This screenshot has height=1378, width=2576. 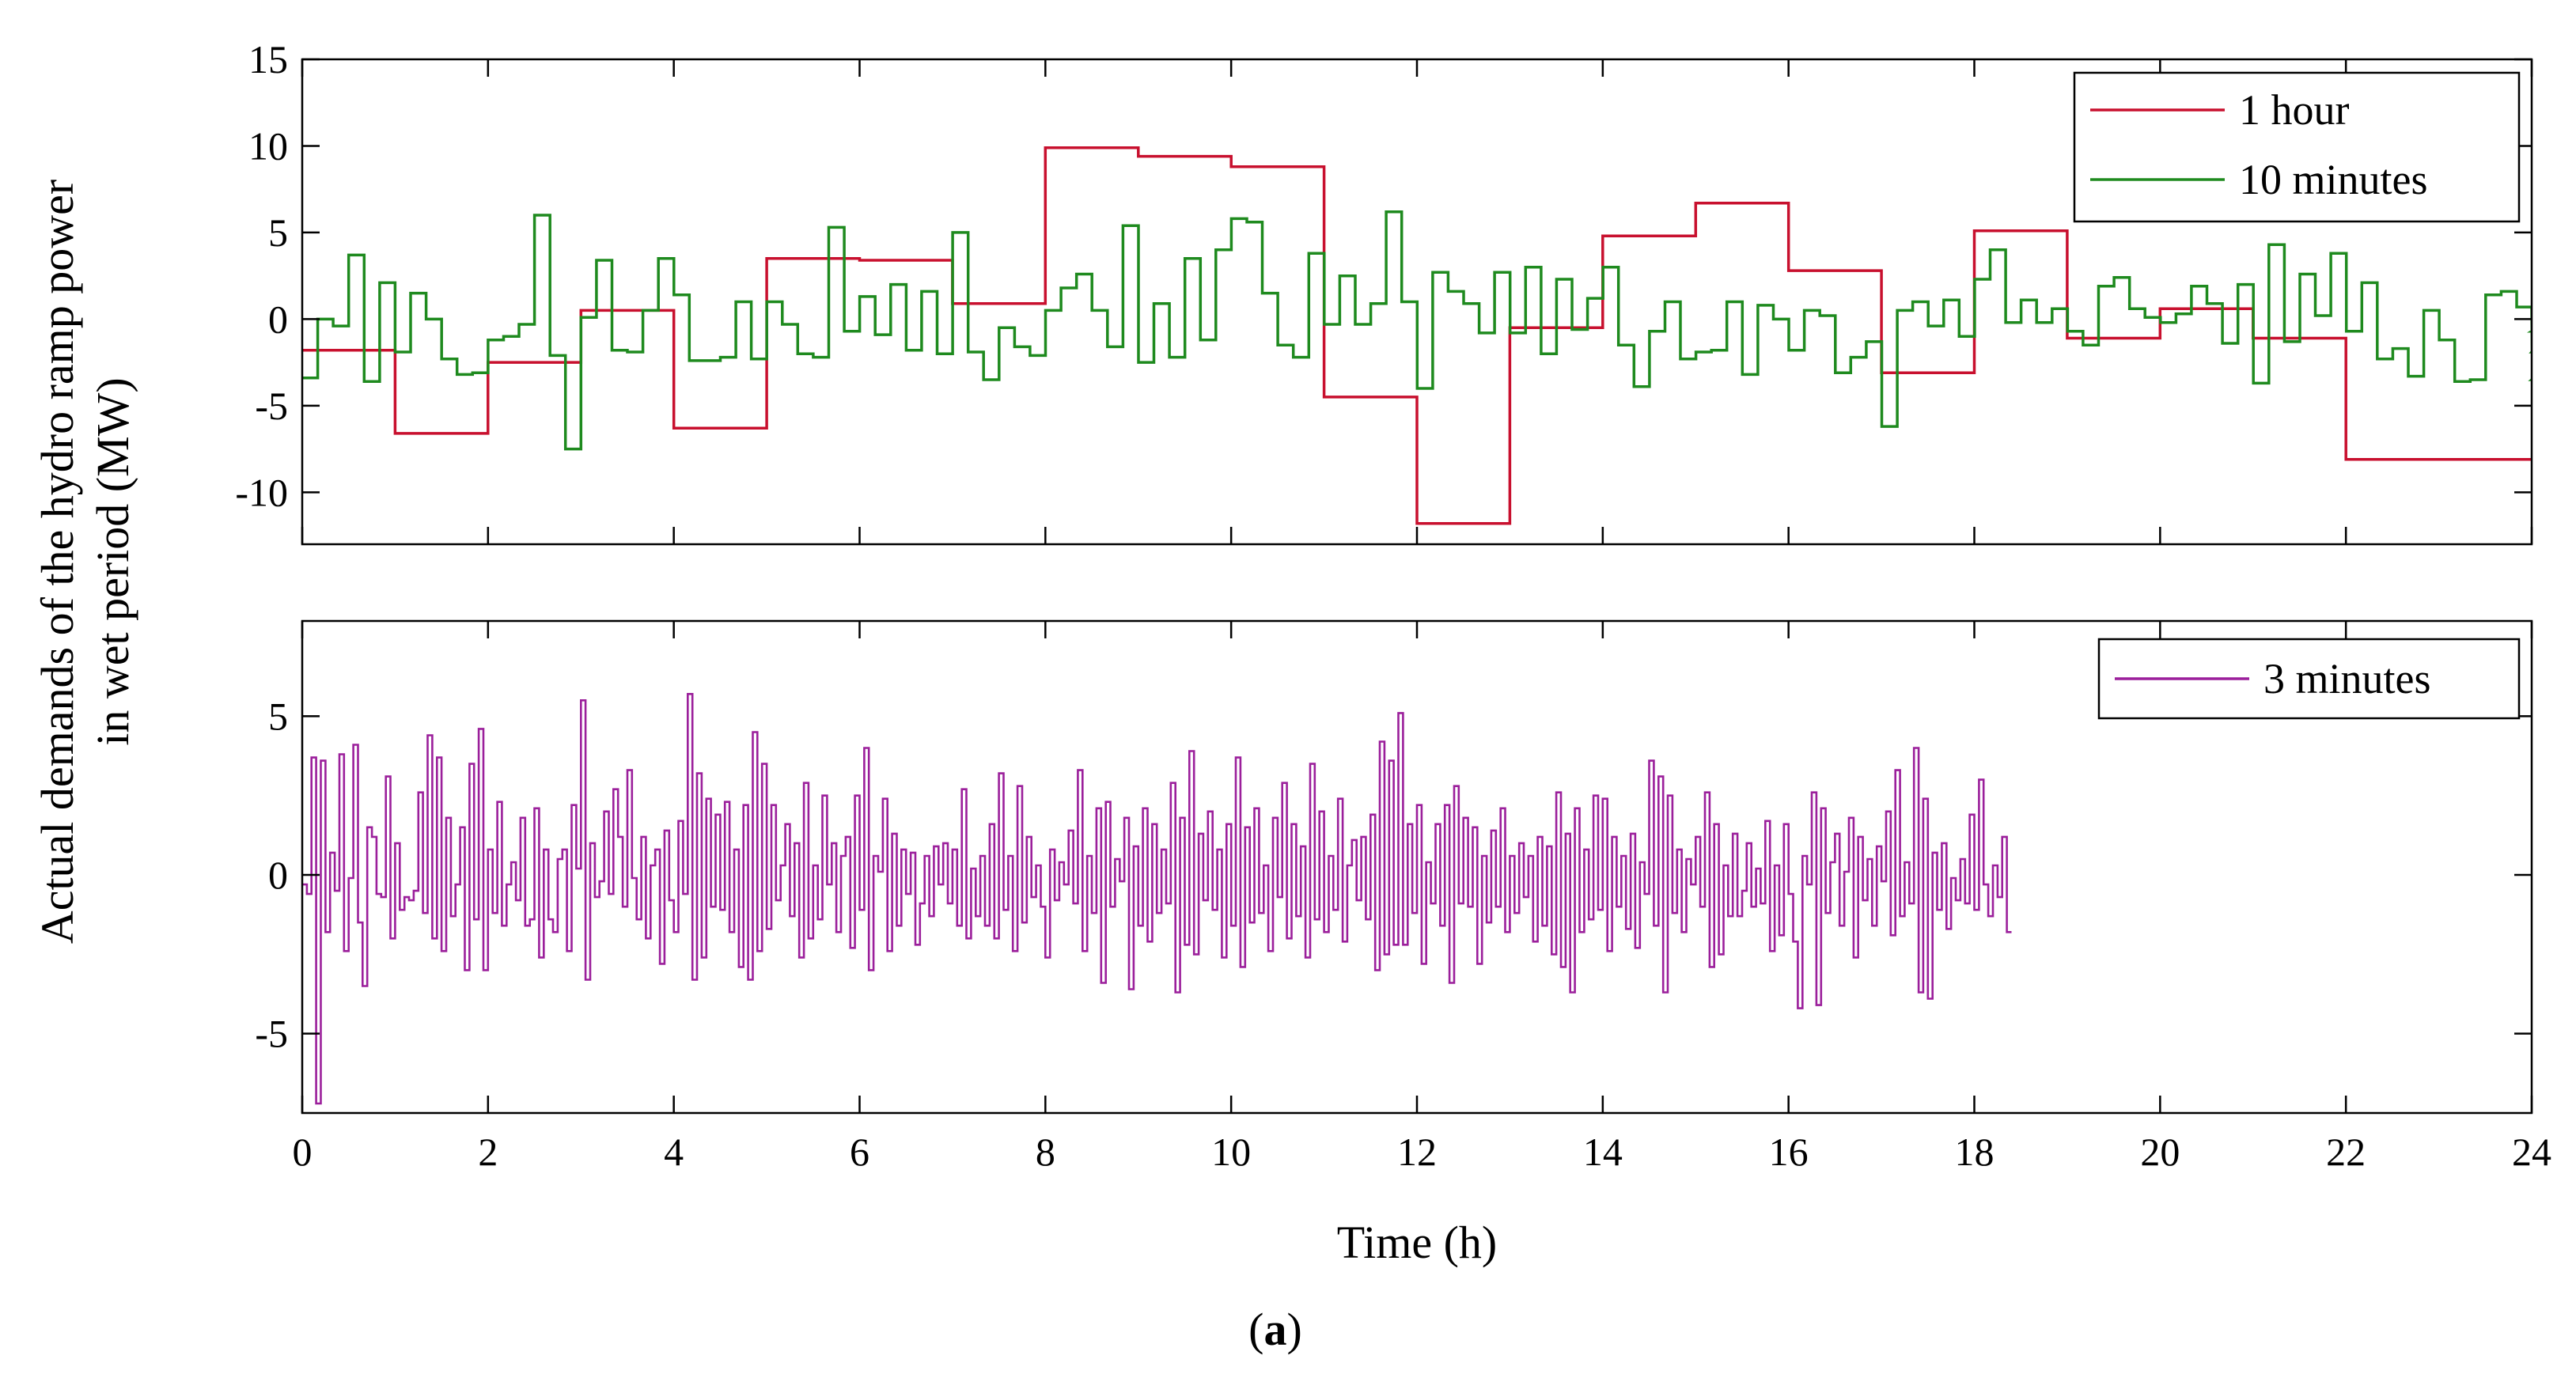 What do you see at coordinates (268, 59) in the screenshot?
I see `y-tick-label: 15` at bounding box center [268, 59].